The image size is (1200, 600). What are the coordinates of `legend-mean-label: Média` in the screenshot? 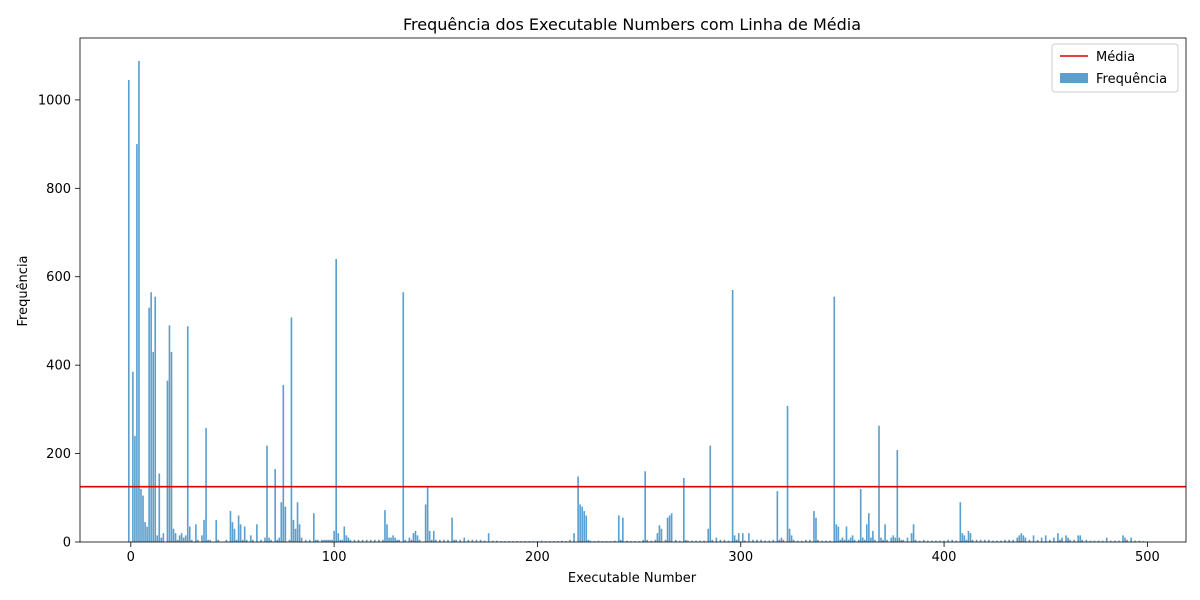 It's located at (1115, 57).